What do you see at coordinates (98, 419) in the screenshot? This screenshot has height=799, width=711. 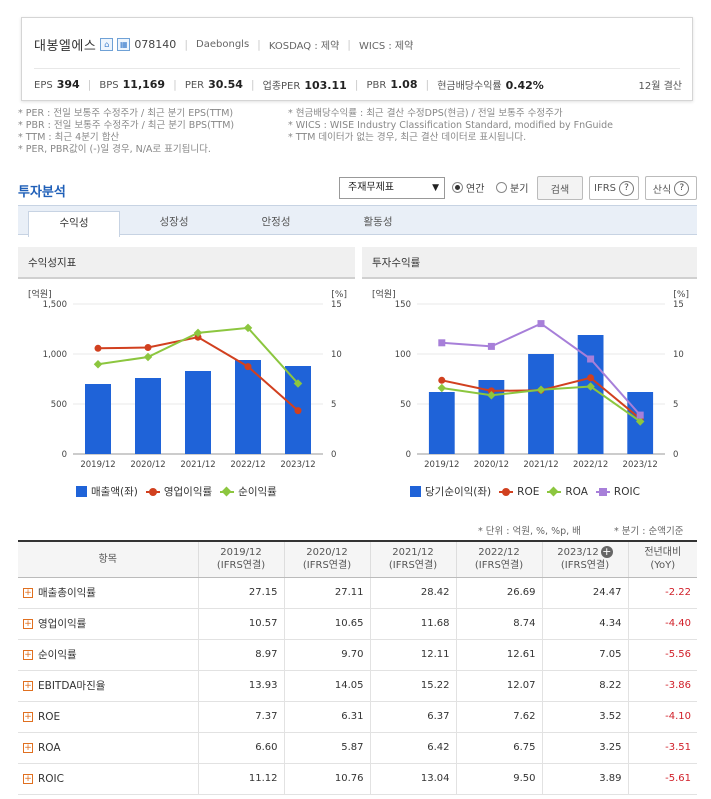 I see `bar-2019/12` at bounding box center [98, 419].